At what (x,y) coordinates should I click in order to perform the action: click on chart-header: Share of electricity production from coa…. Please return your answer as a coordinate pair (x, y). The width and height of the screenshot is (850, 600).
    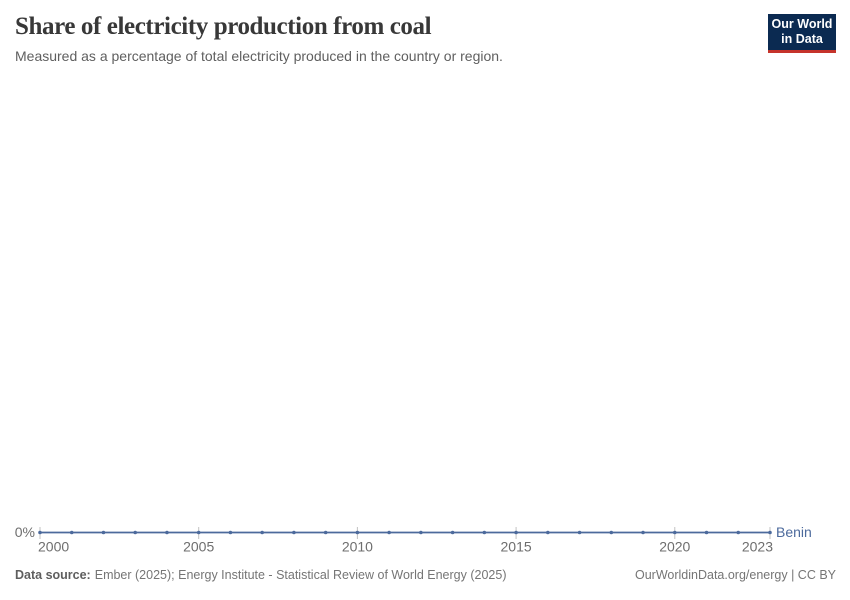
    Looking at the image, I should click on (382, 38).